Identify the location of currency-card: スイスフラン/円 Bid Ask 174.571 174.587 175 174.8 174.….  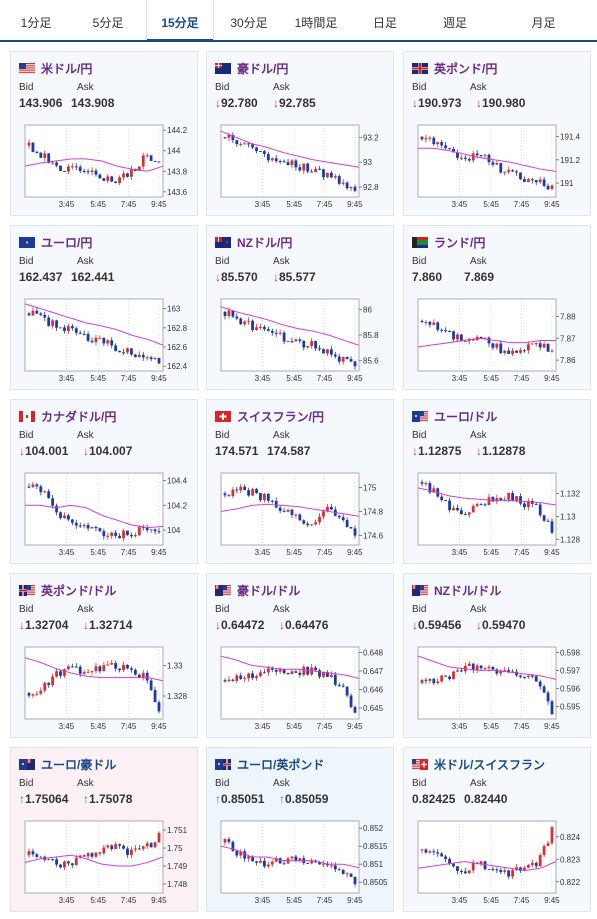
(300, 481).